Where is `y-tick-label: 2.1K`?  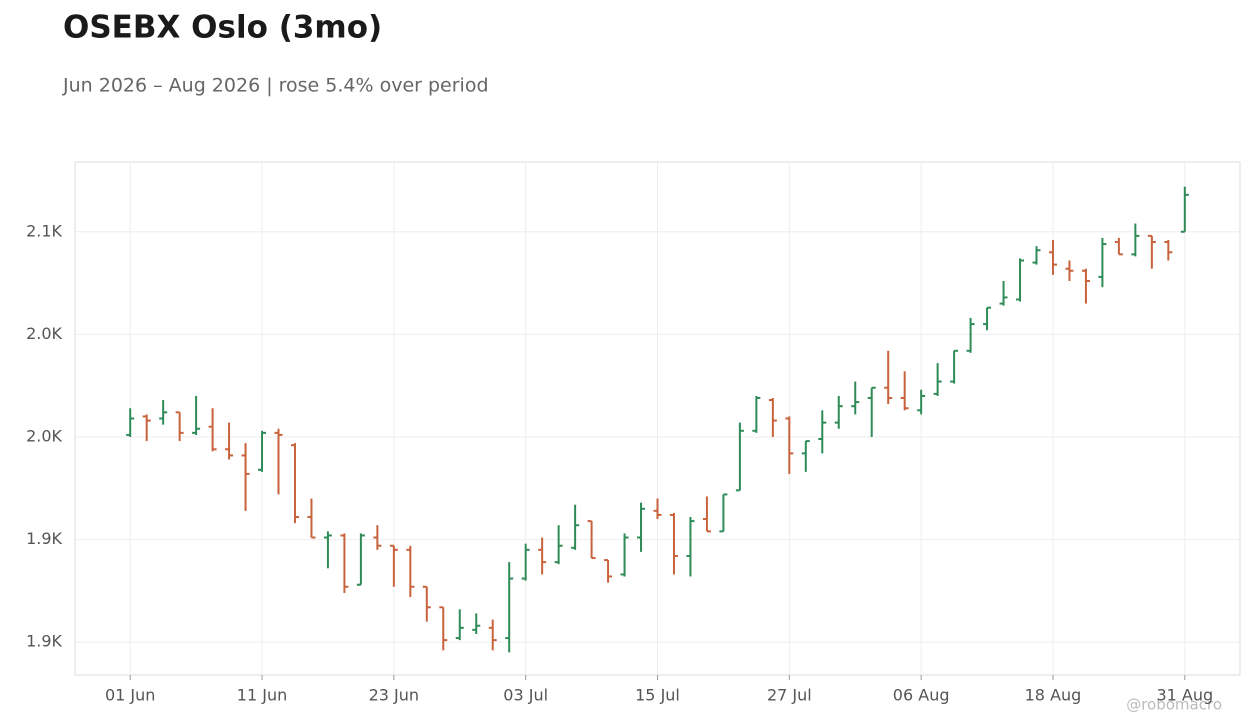
y-tick-label: 2.1K is located at coordinates (44, 230).